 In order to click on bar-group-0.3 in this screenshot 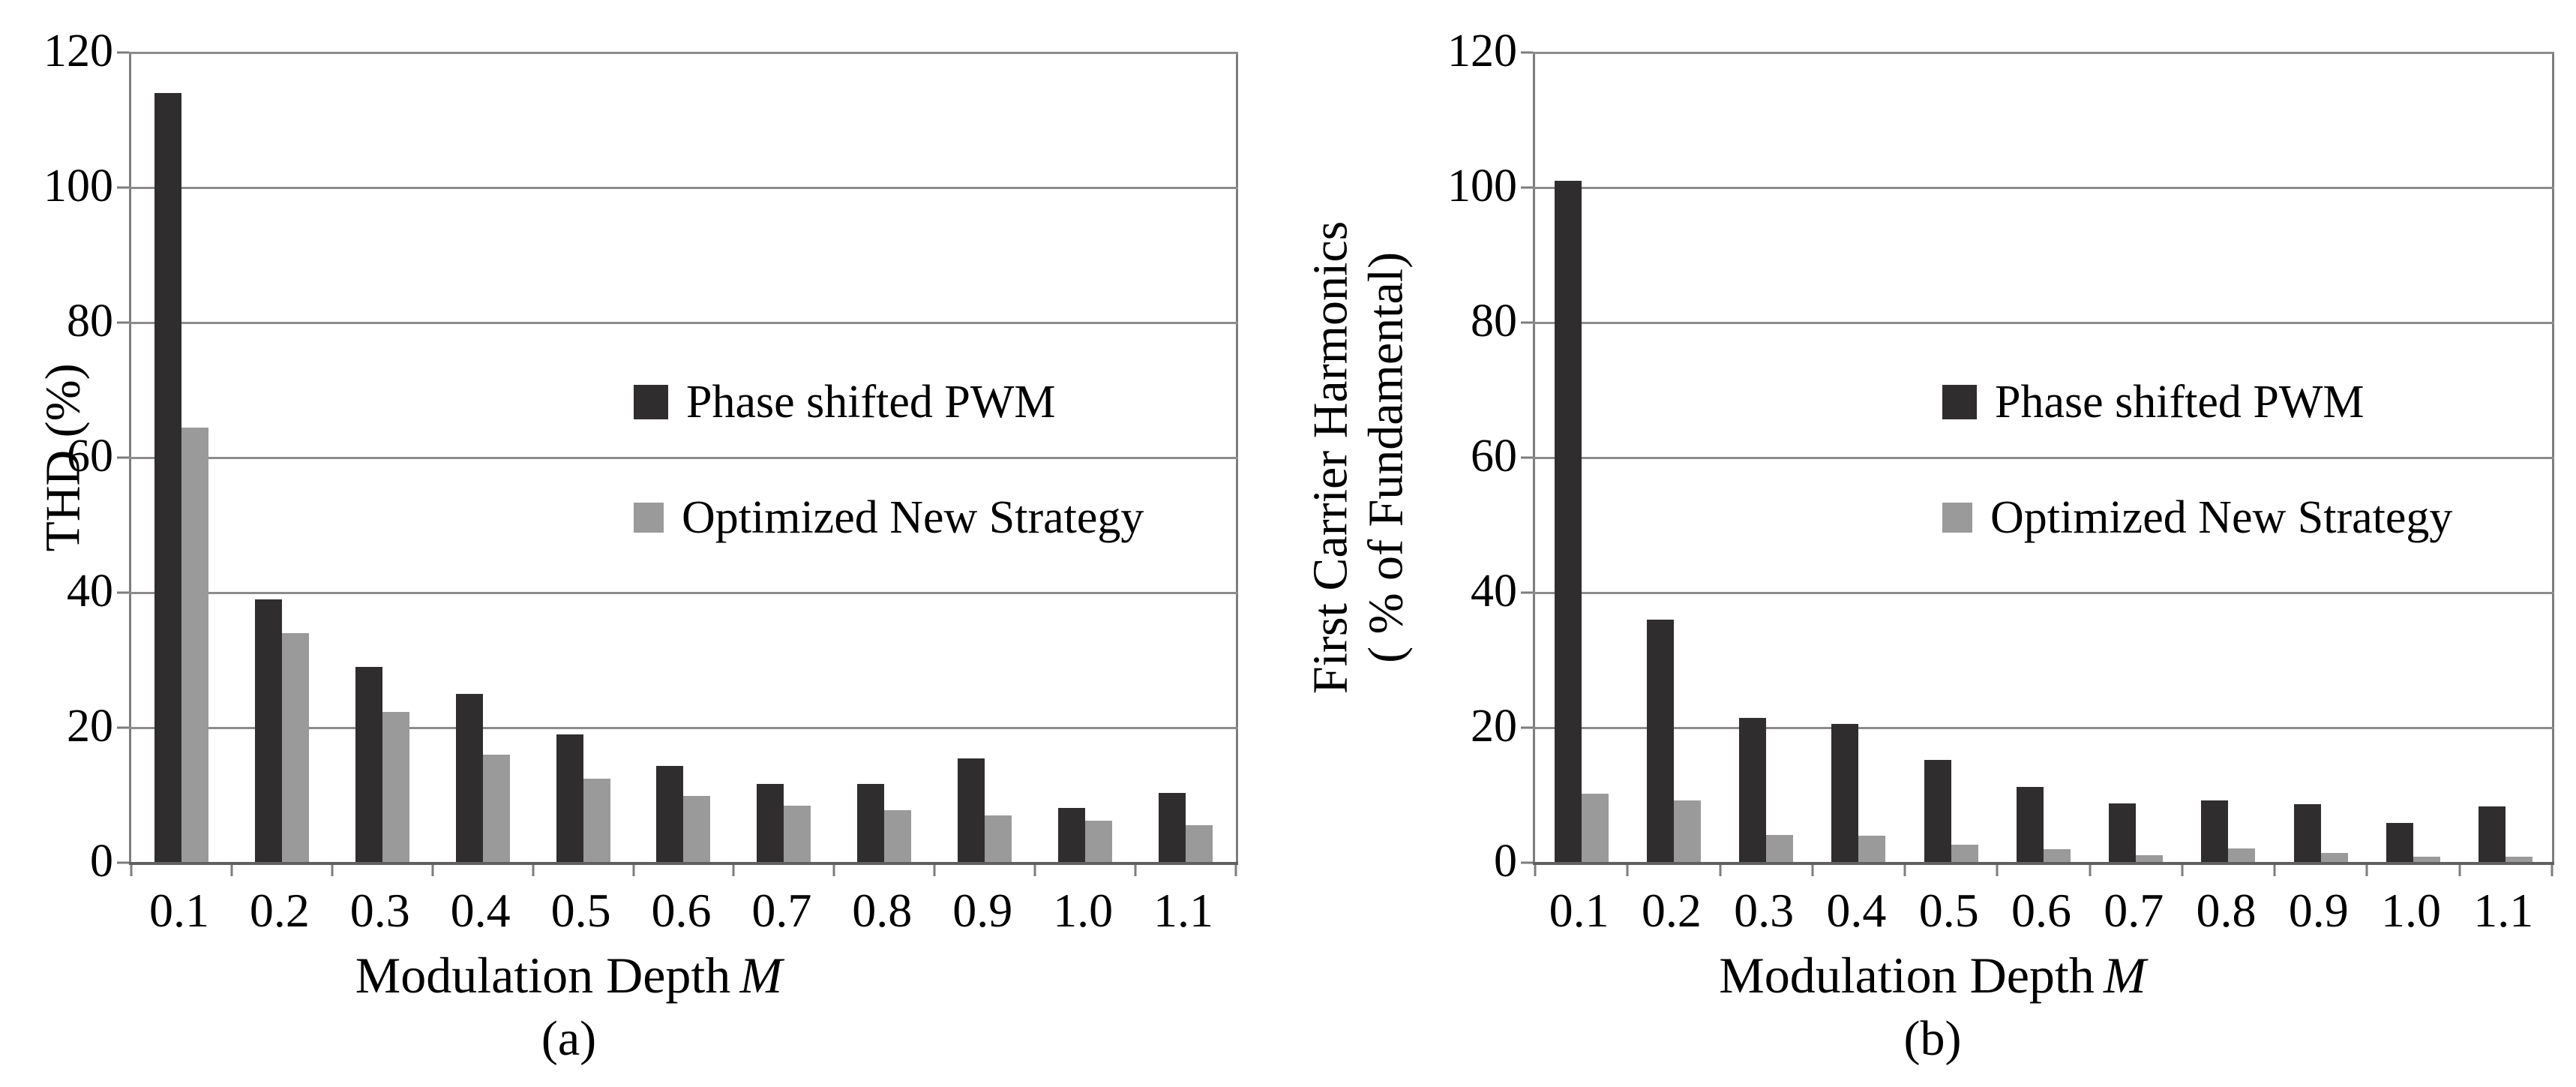, I will do `click(1767, 458)`.